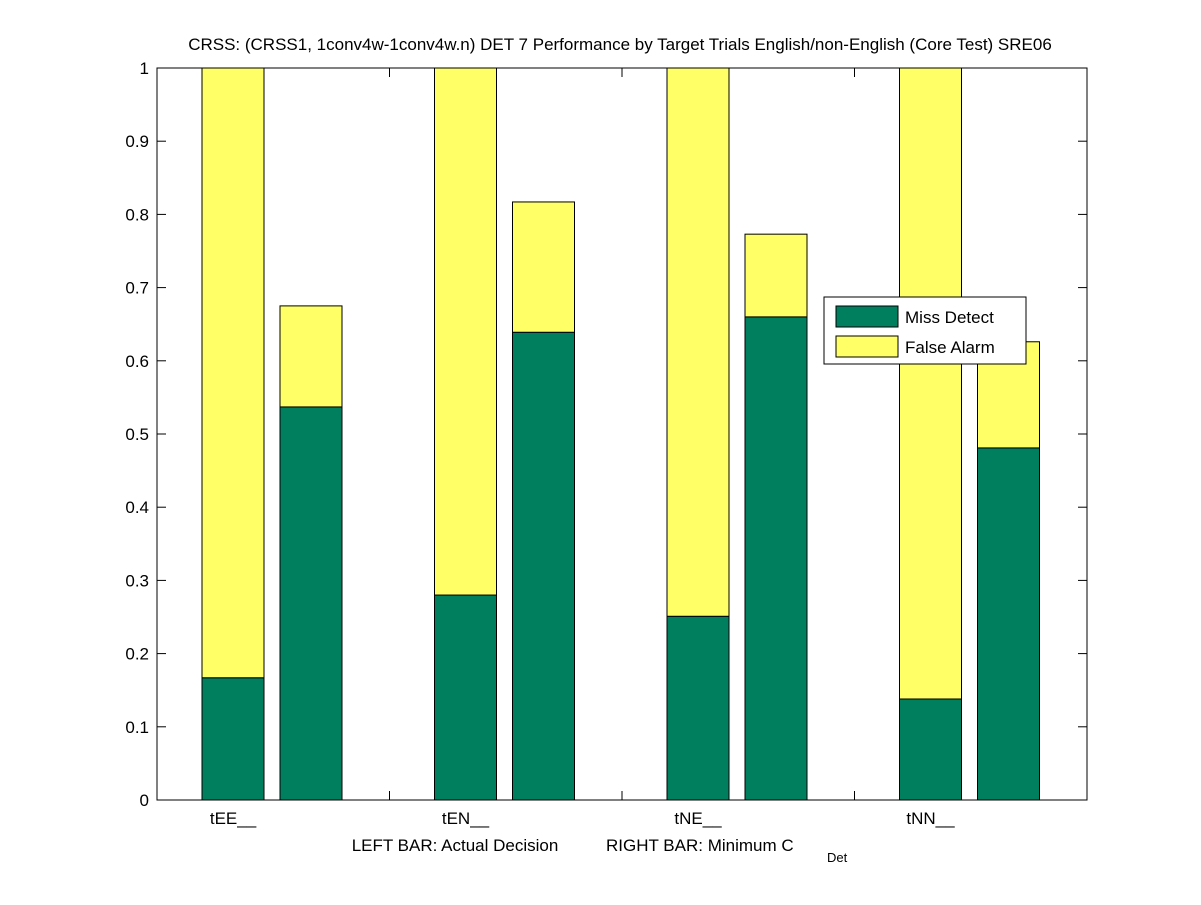  I want to click on bar-actual-miss-detect-tEE, so click(233, 739).